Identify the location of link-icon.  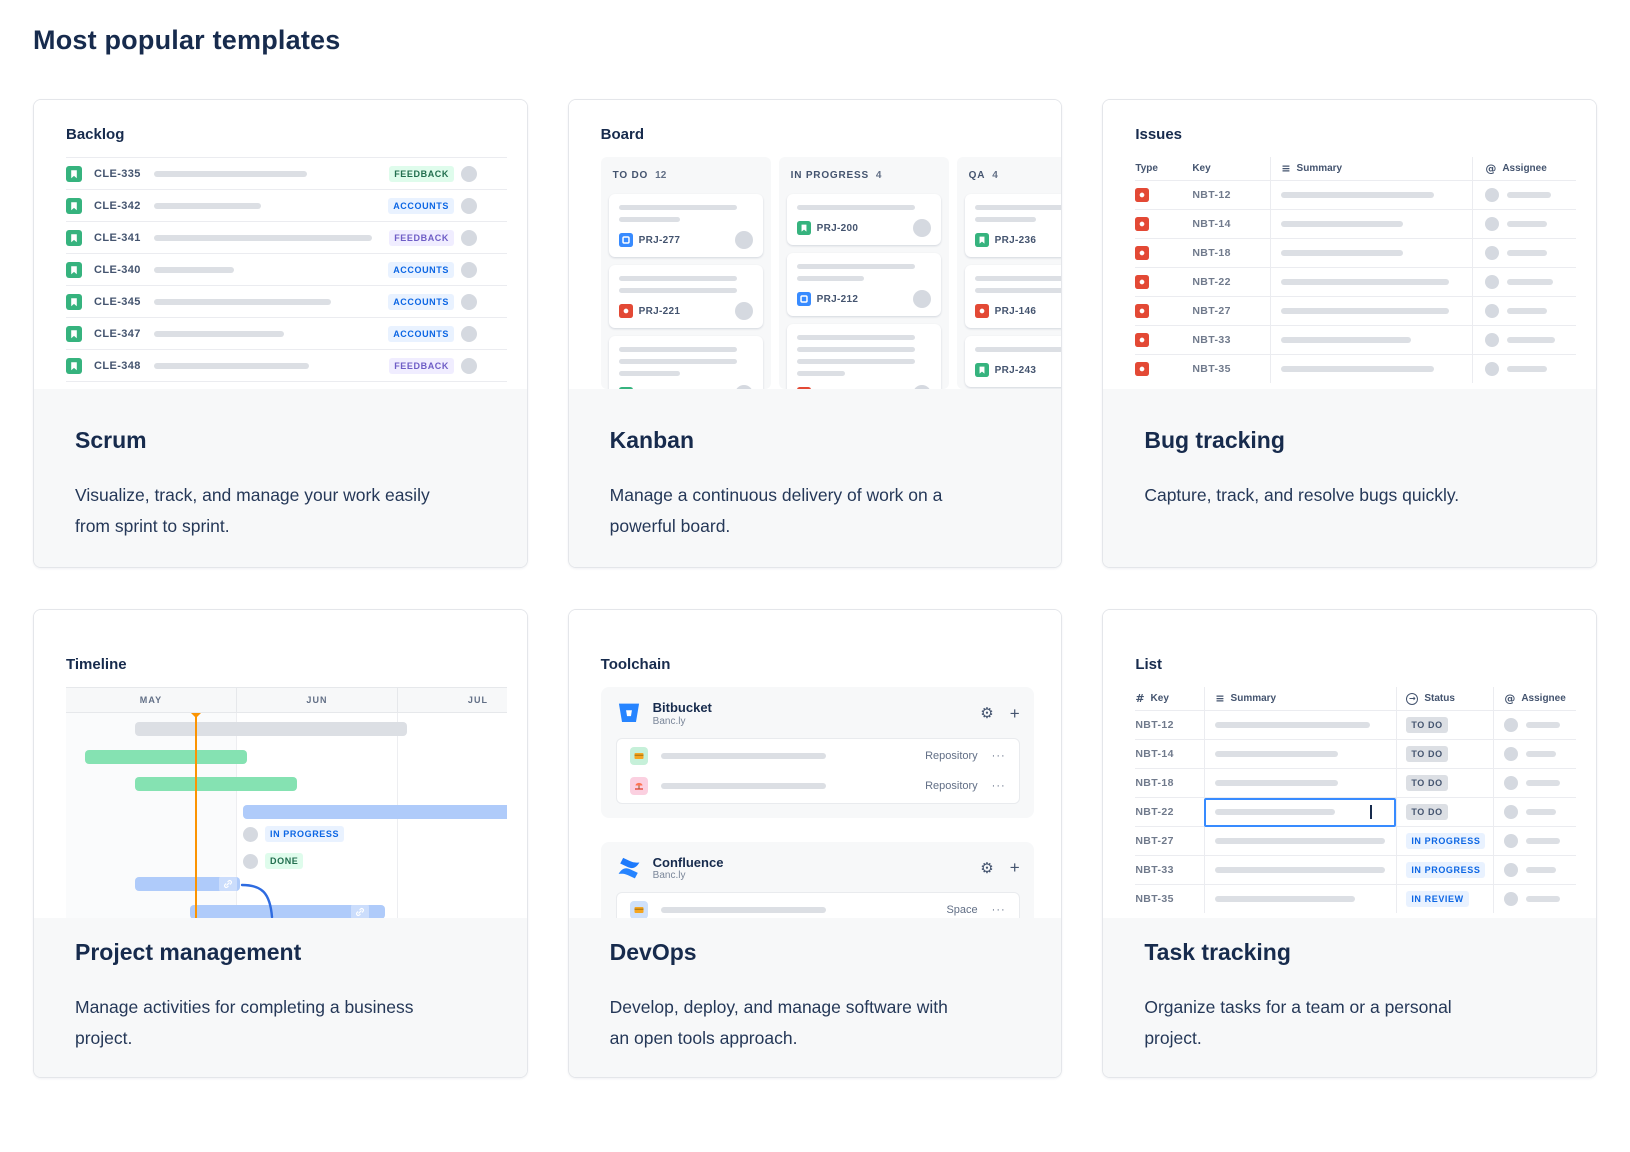
(228, 884).